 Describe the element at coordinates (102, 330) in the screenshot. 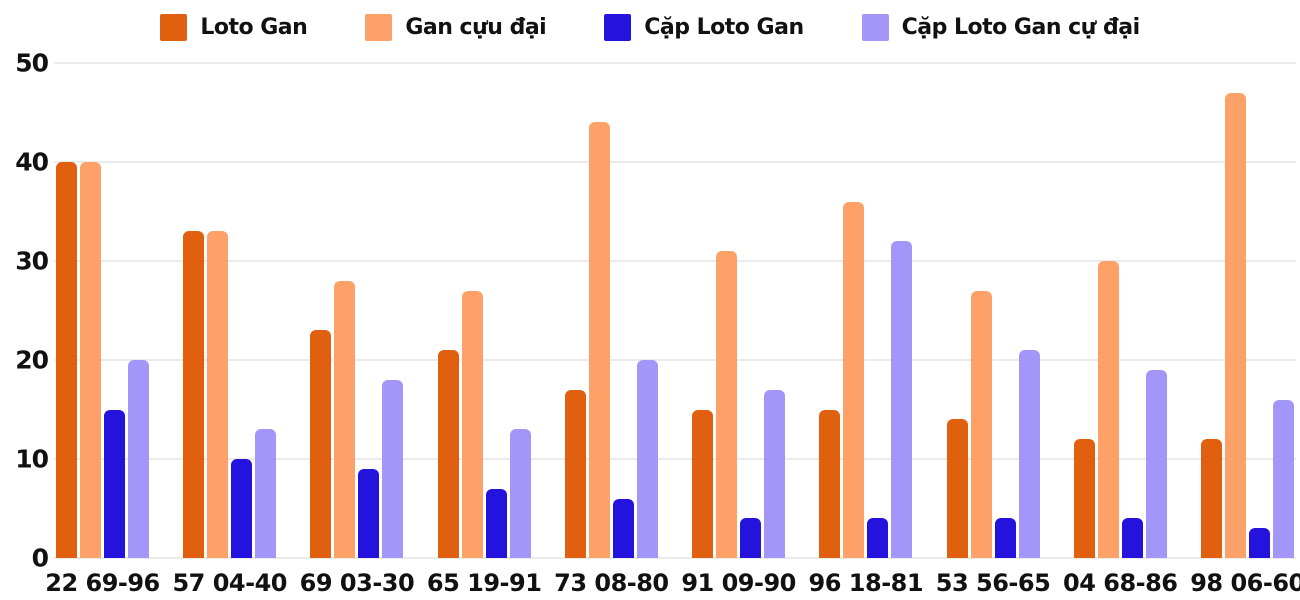

I see `bar-group: 22 69-96` at that location.